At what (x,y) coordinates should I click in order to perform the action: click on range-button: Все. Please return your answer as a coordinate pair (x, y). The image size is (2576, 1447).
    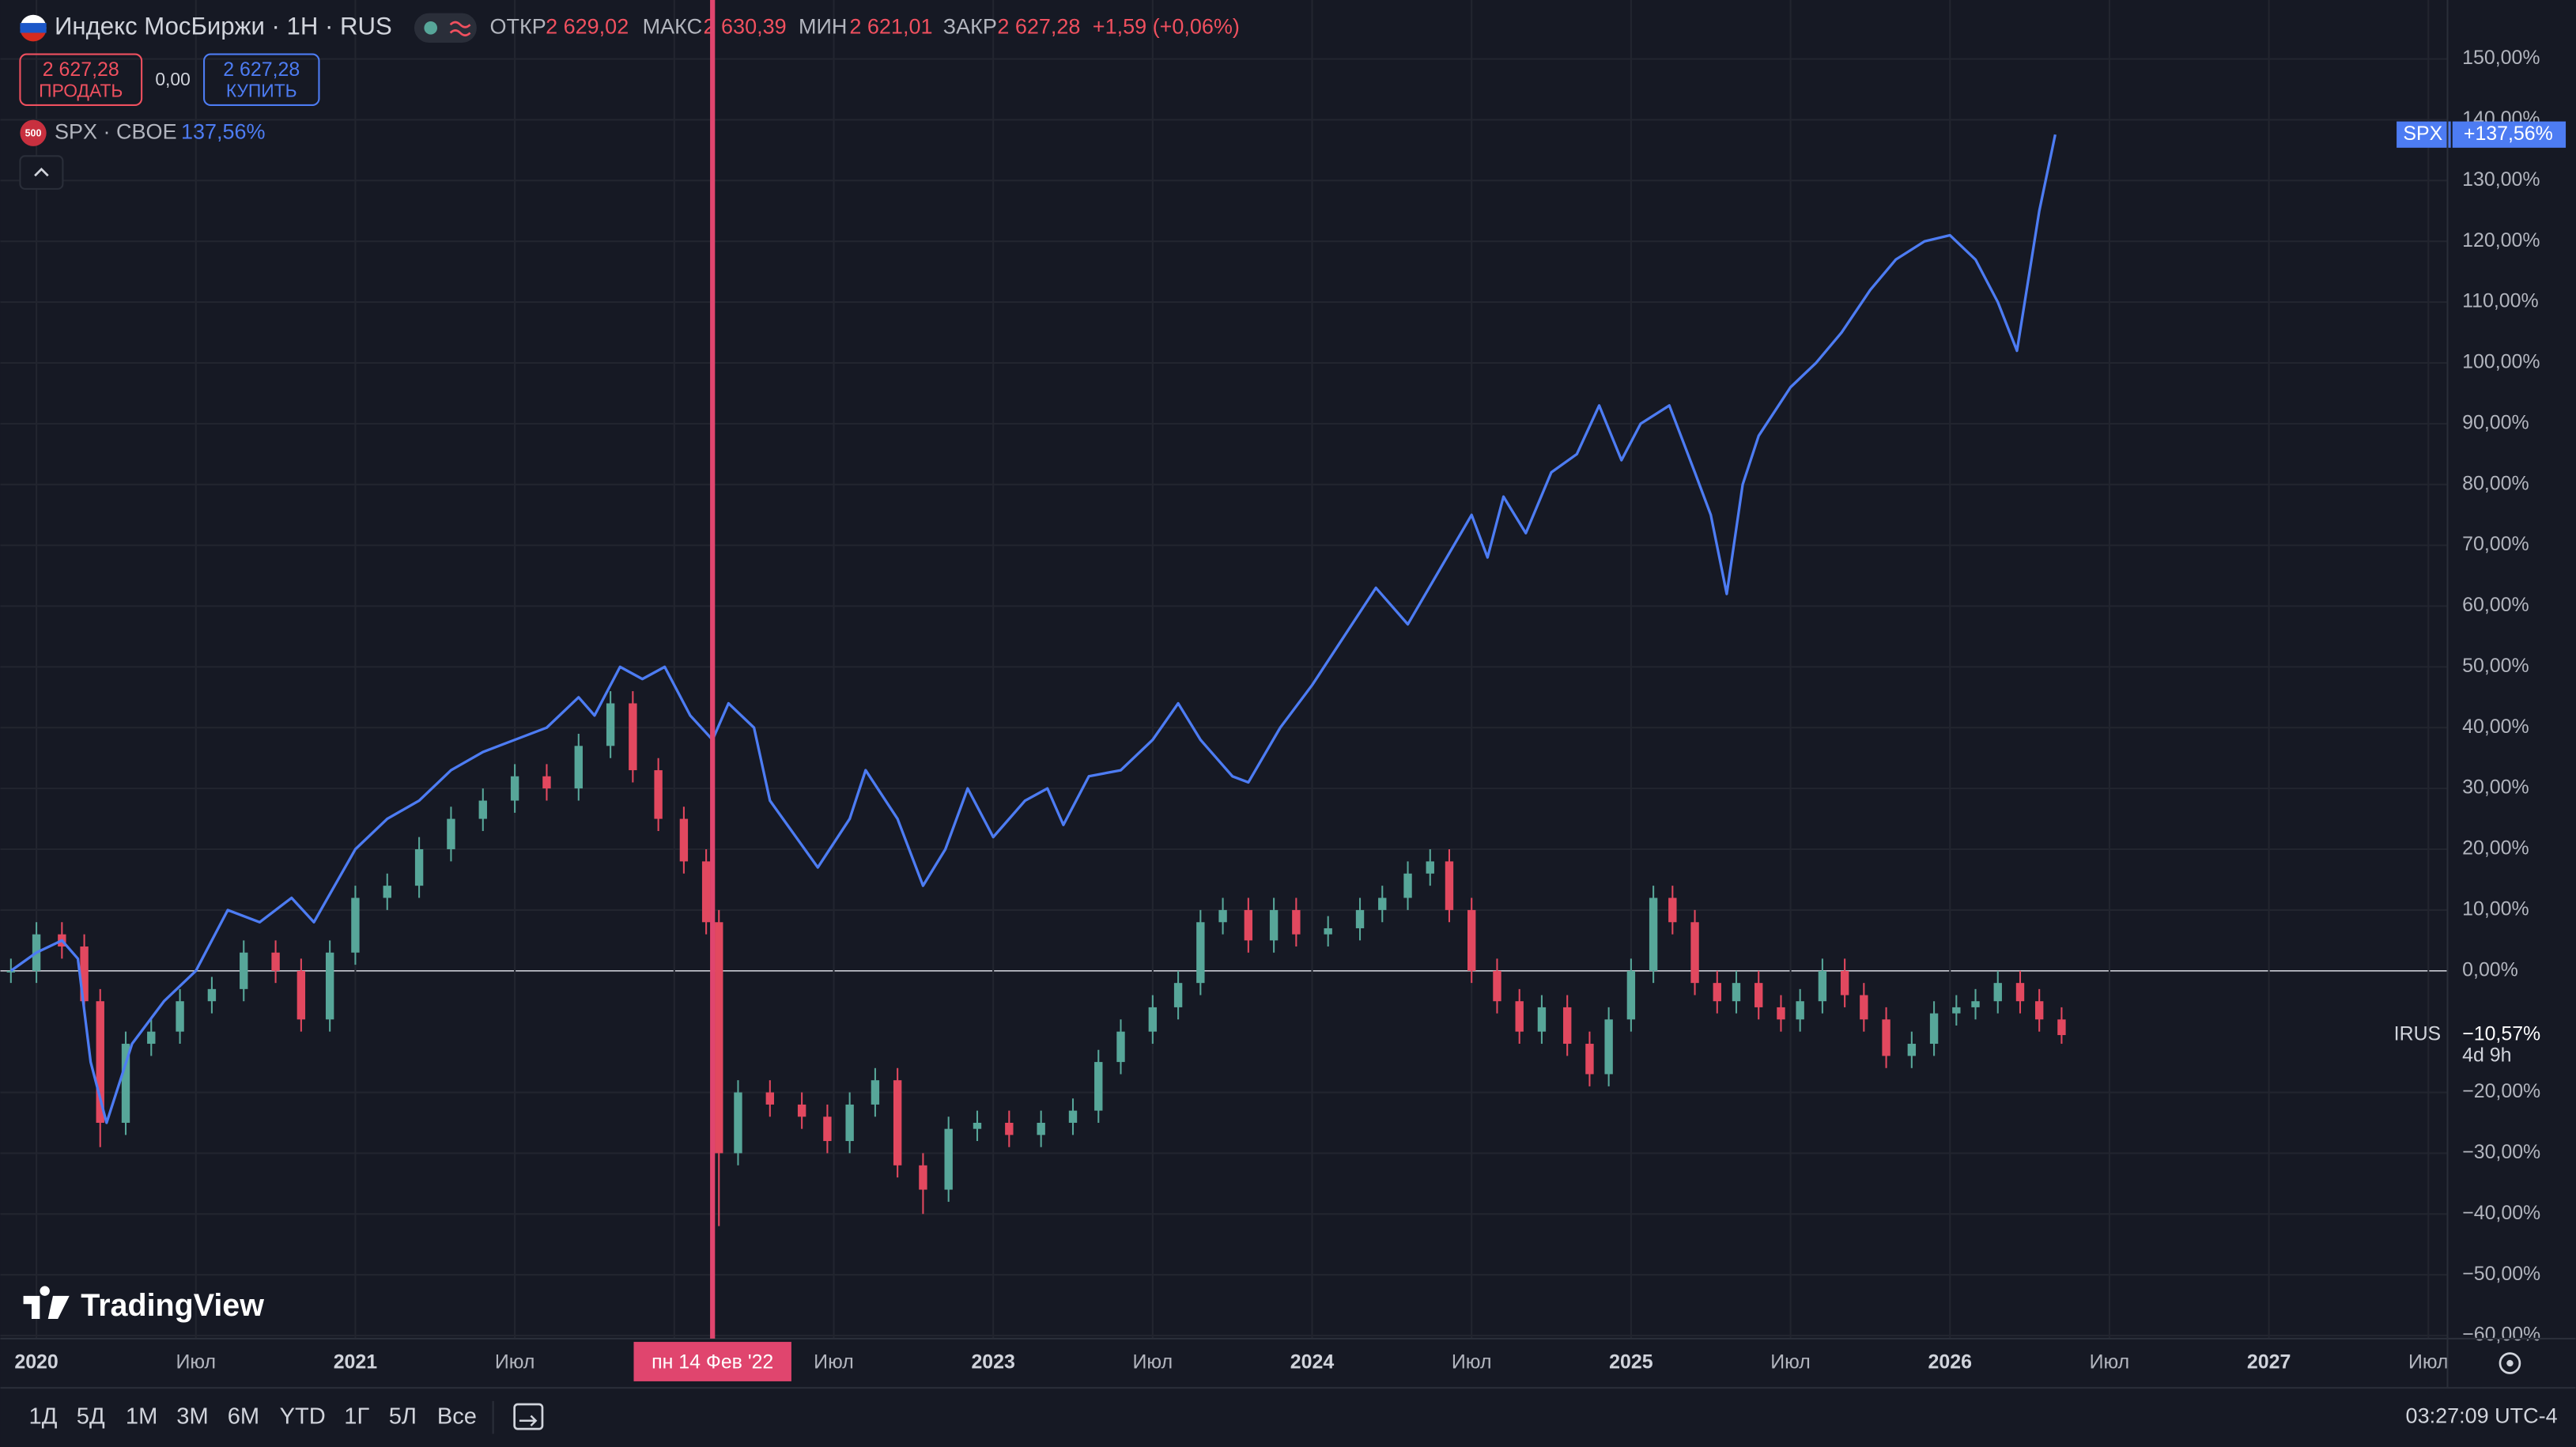
    Looking at the image, I should click on (457, 1416).